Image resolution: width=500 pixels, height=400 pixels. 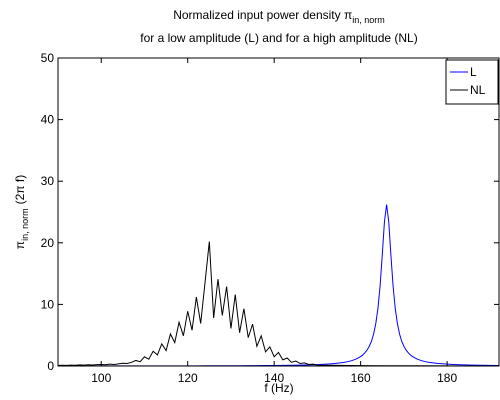 I want to click on chart-title: Normalized input power density πin, norm, so click(x=279, y=16).